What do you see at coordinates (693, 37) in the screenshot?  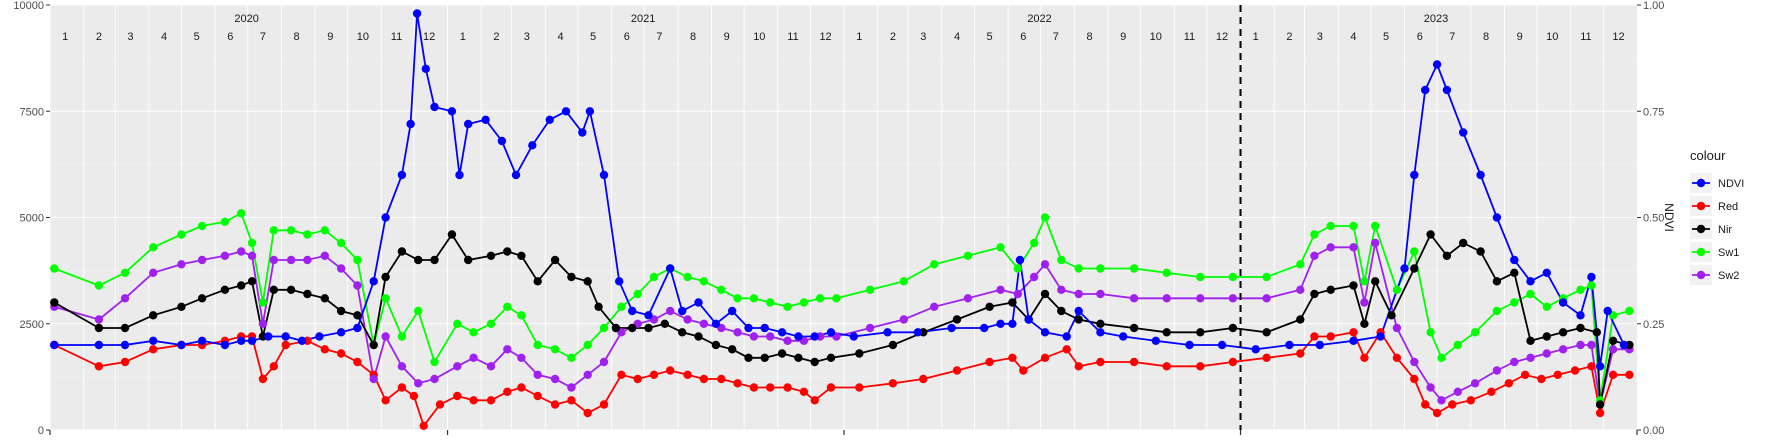 I see `month-label: 8` at bounding box center [693, 37].